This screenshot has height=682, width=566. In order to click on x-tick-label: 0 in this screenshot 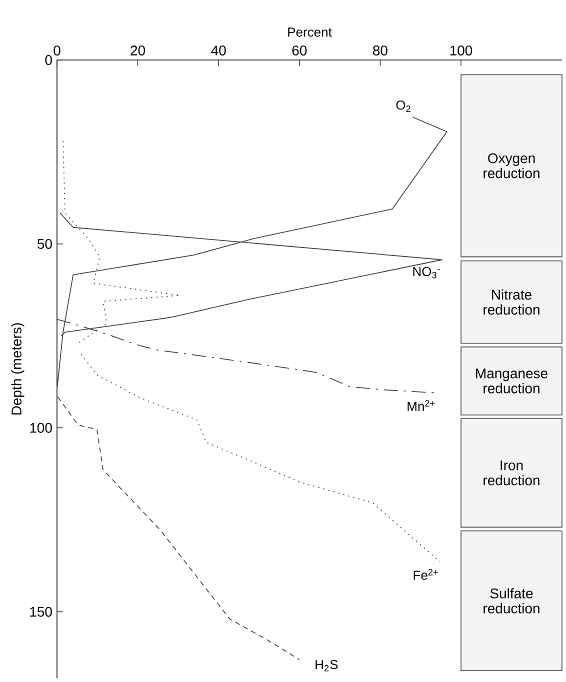, I will do `click(57, 51)`.